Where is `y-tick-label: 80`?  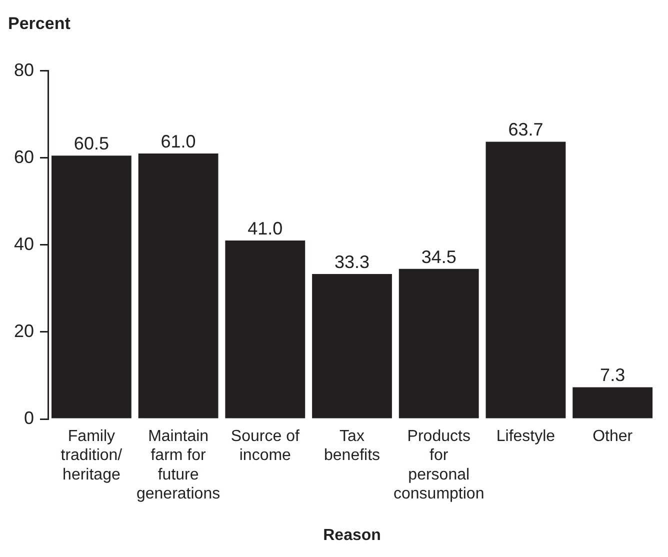 y-tick-label: 80 is located at coordinates (24, 70).